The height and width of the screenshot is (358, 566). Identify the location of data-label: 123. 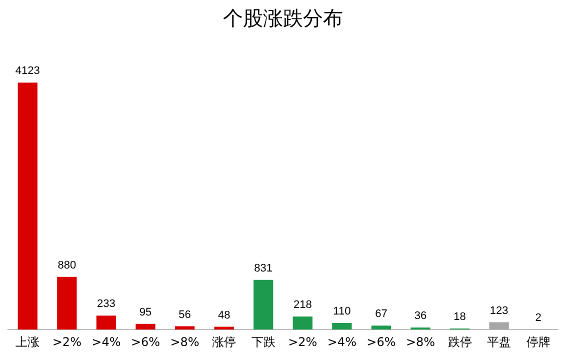
(499, 310).